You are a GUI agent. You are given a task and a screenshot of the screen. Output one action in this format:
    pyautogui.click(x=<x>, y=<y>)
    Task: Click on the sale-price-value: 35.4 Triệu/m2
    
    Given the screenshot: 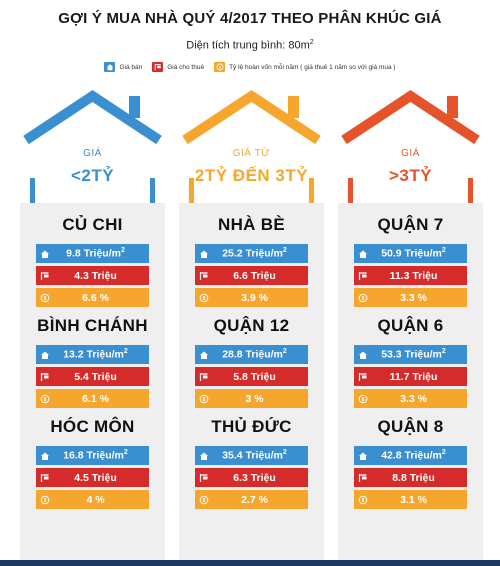 What is the action you would take?
    pyautogui.click(x=260, y=455)
    